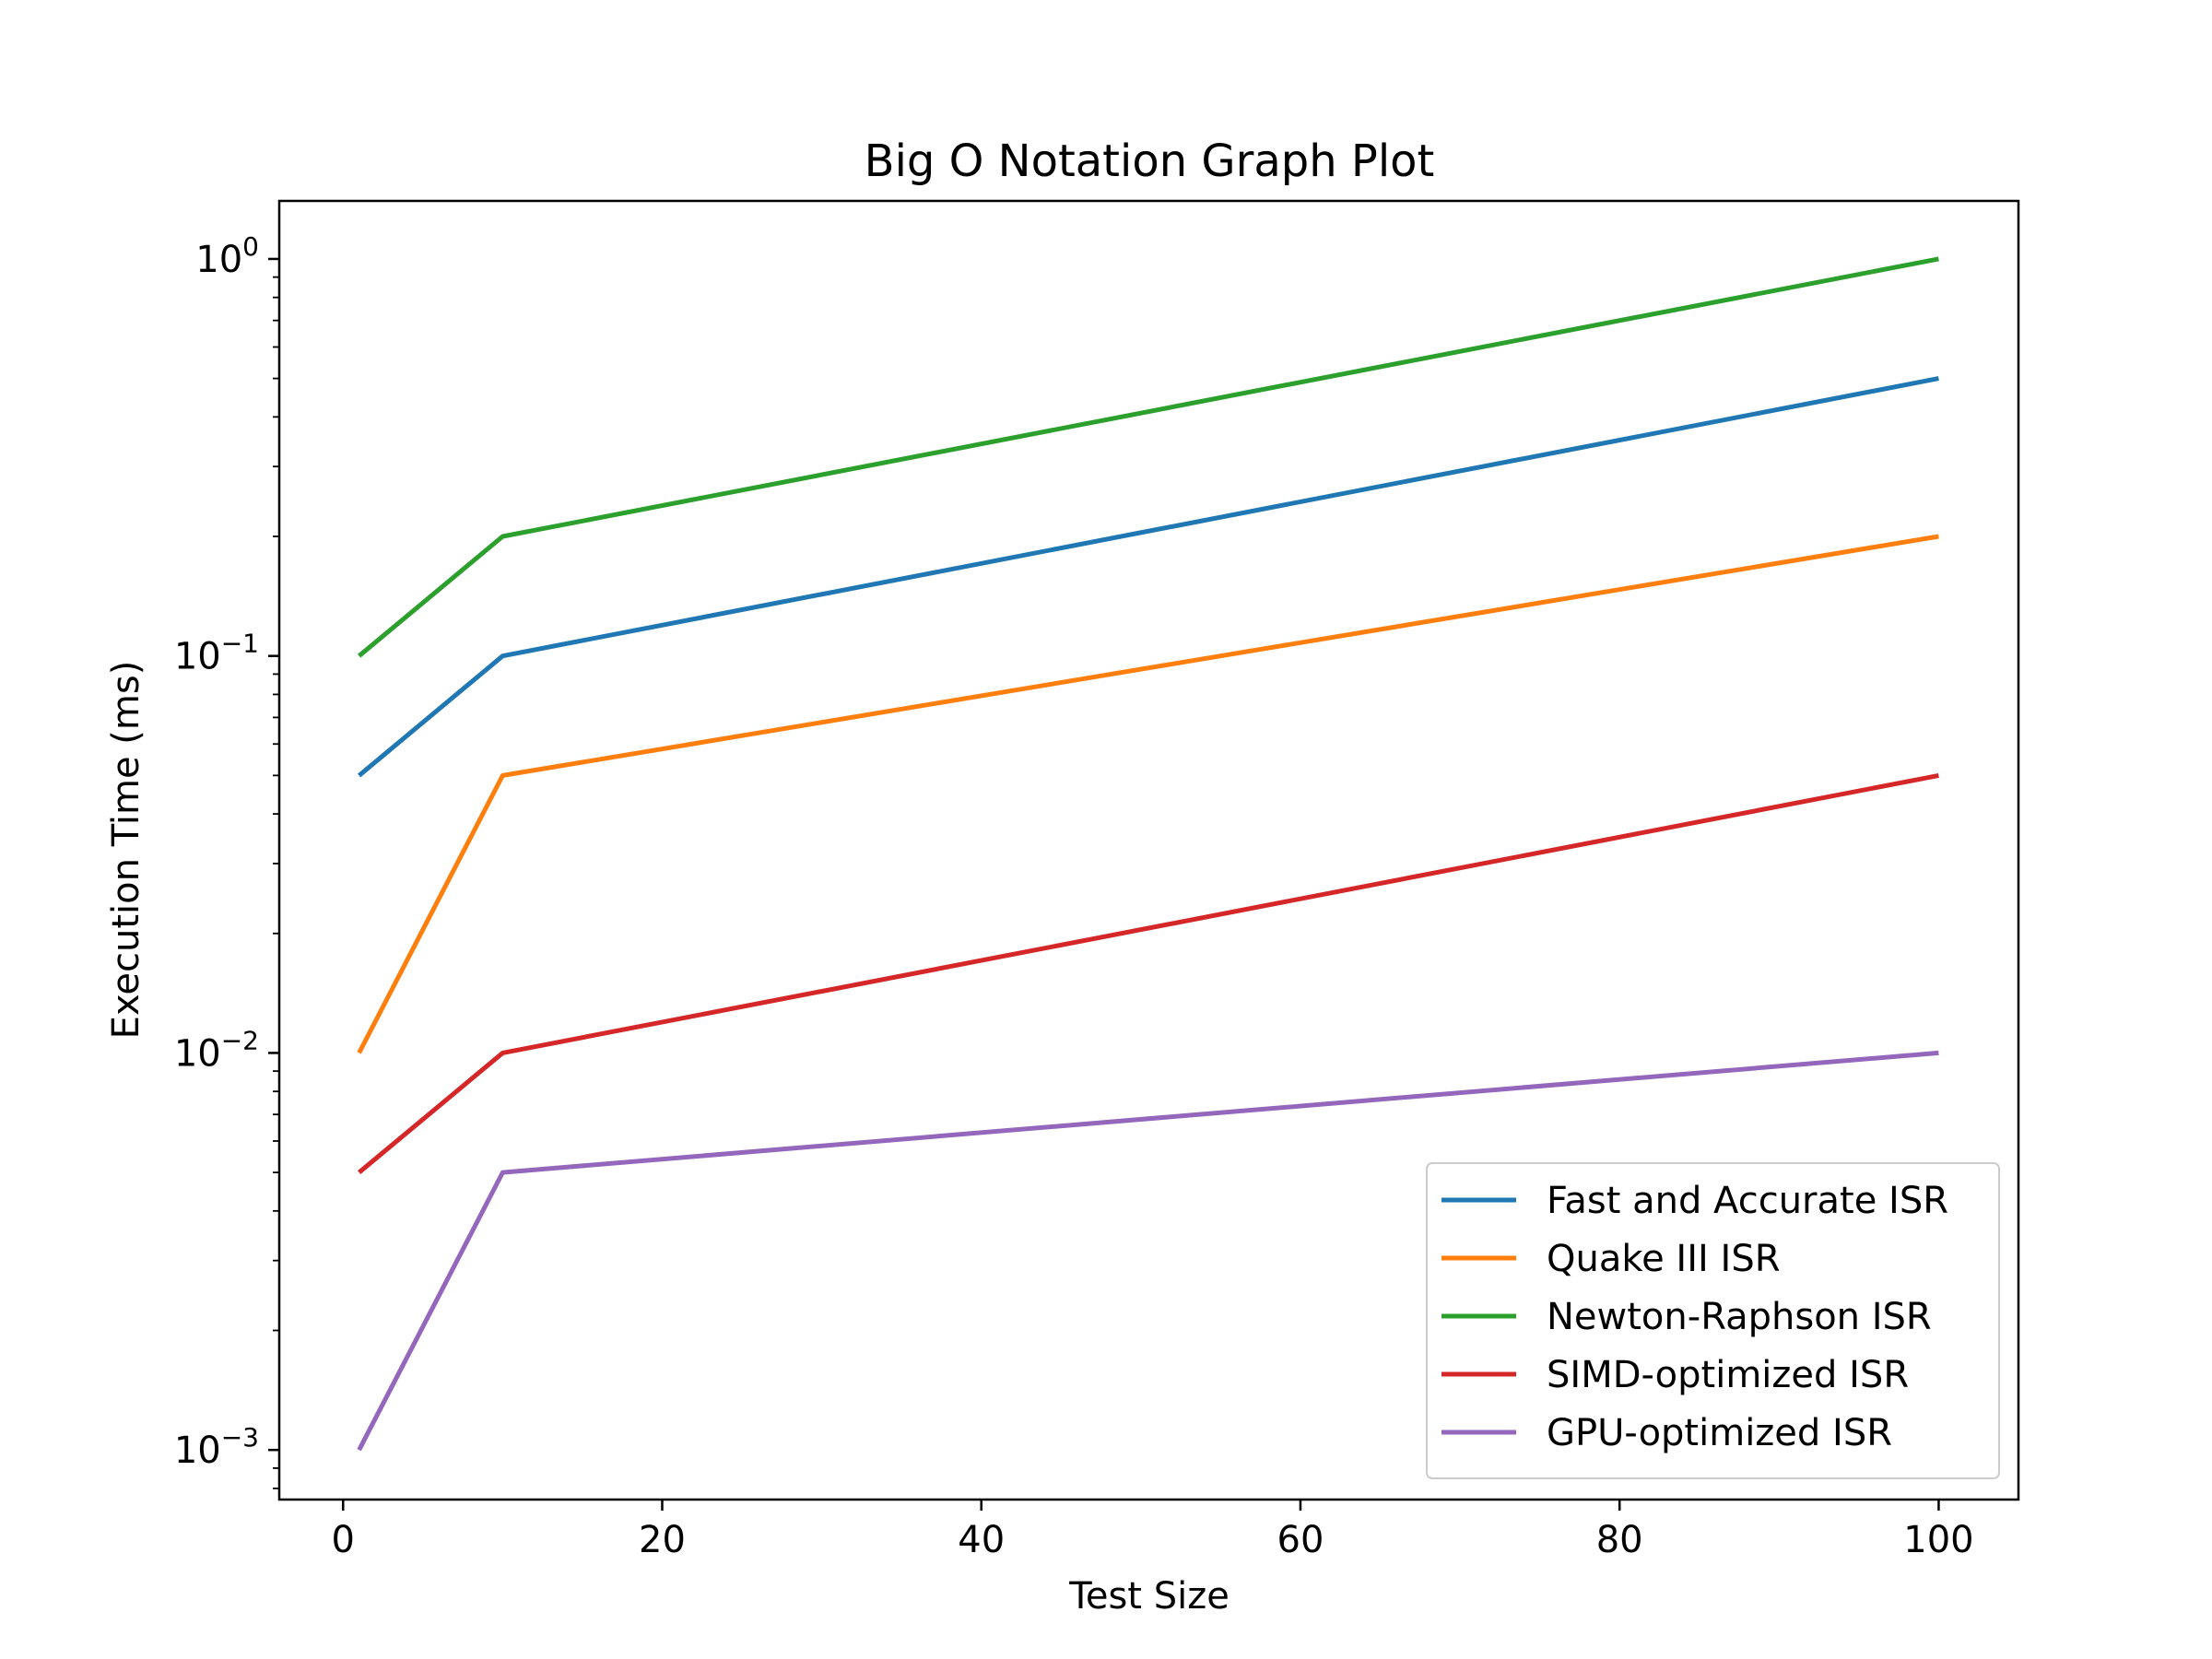 This screenshot has width=2212, height=1659. I want to click on x-tick-label: 80, so click(1619, 1540).